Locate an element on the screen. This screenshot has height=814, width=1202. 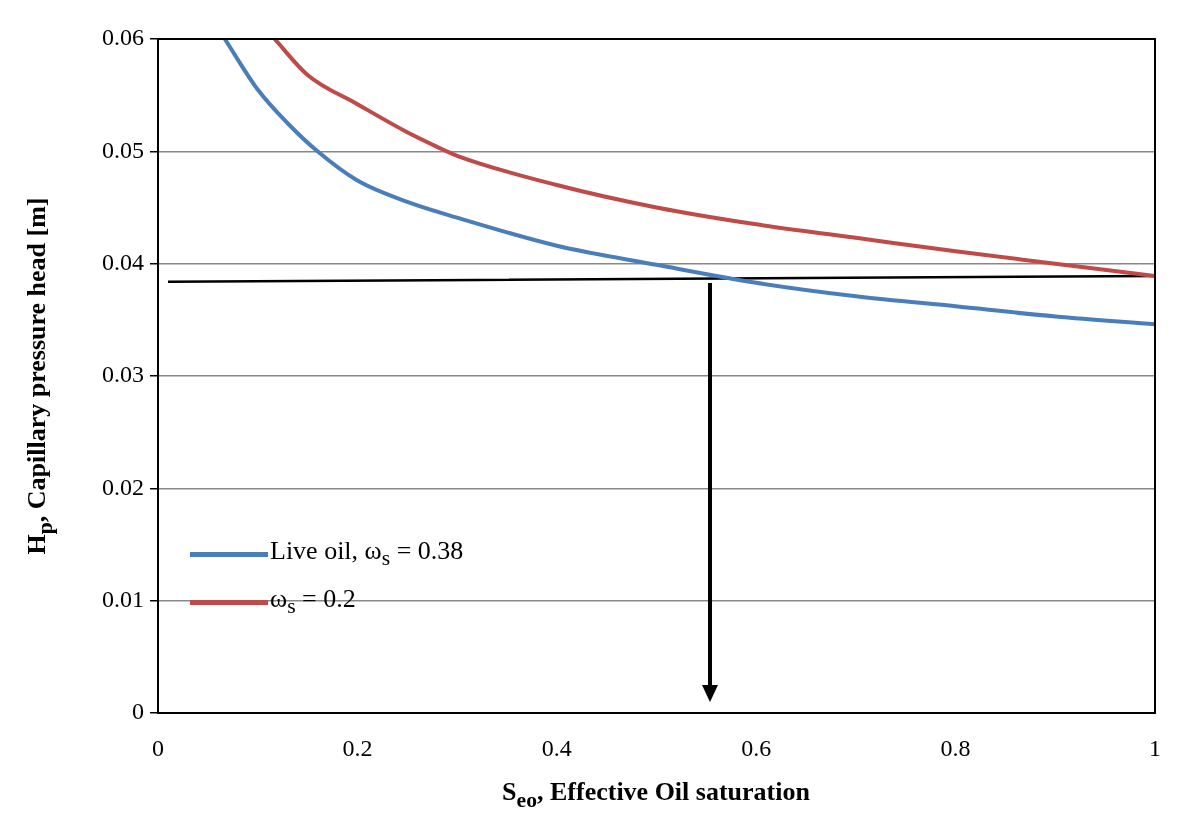
y-tick-label: 0.05 is located at coordinates (123, 149).